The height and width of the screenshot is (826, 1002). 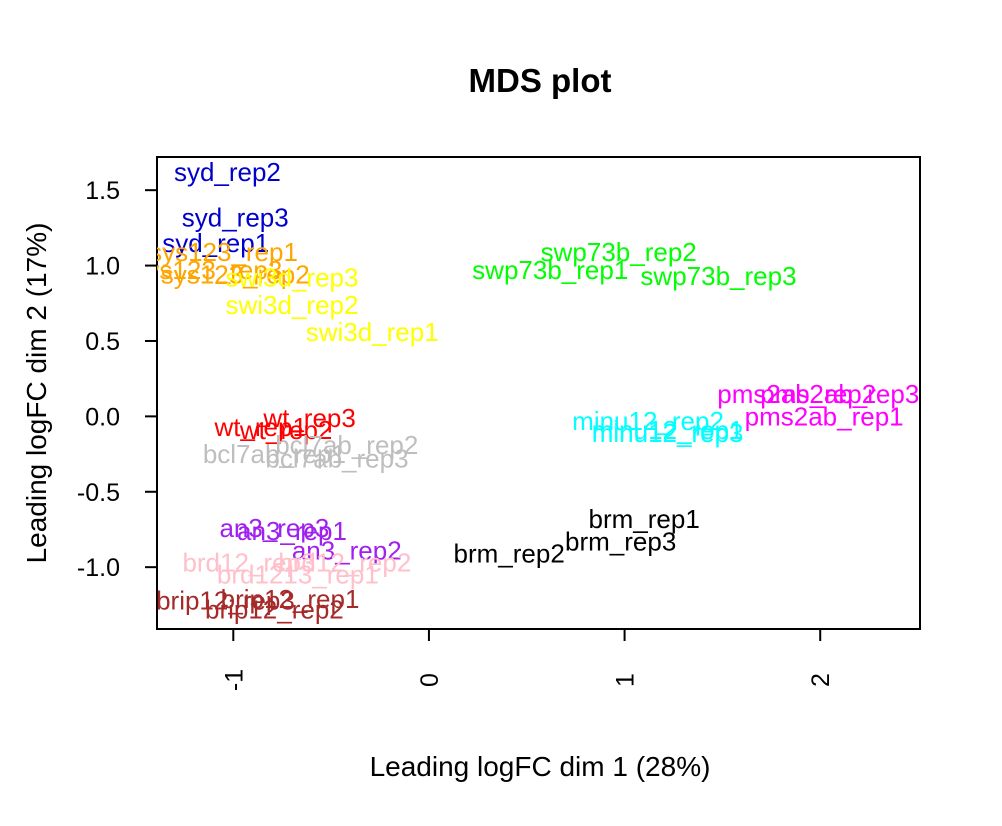 I want to click on x-axis-label: Leading logFC dim 1 (28%), so click(x=540, y=766).